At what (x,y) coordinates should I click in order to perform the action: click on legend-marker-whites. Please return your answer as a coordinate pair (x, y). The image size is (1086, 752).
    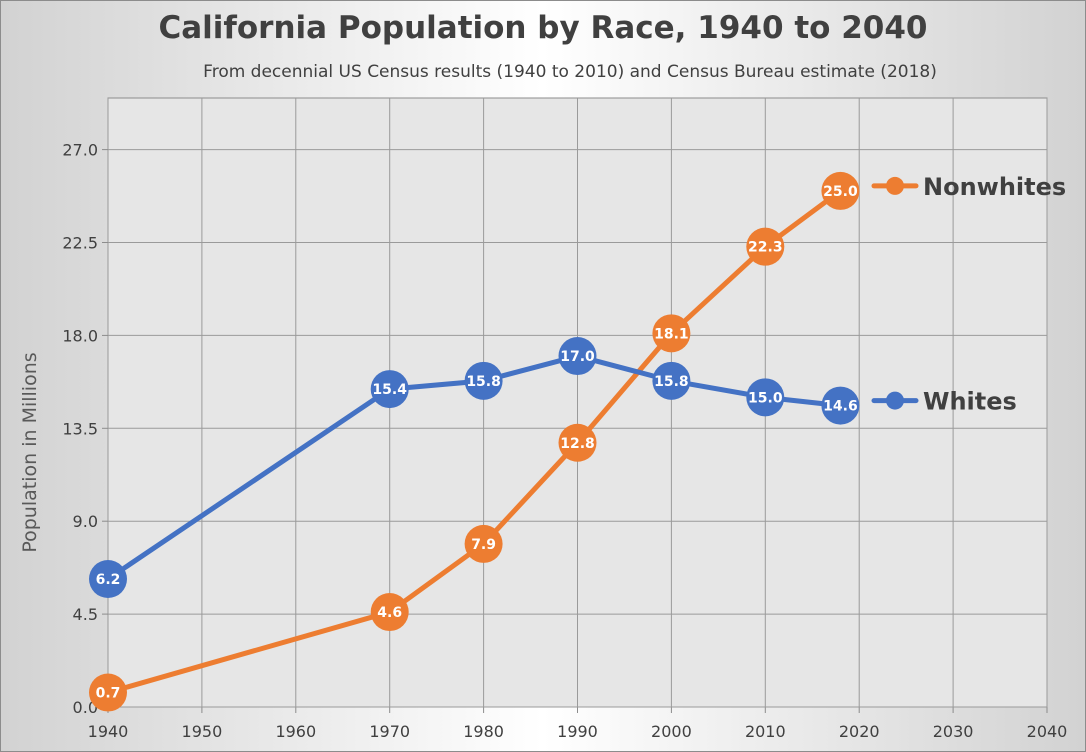
    Looking at the image, I should click on (895, 400).